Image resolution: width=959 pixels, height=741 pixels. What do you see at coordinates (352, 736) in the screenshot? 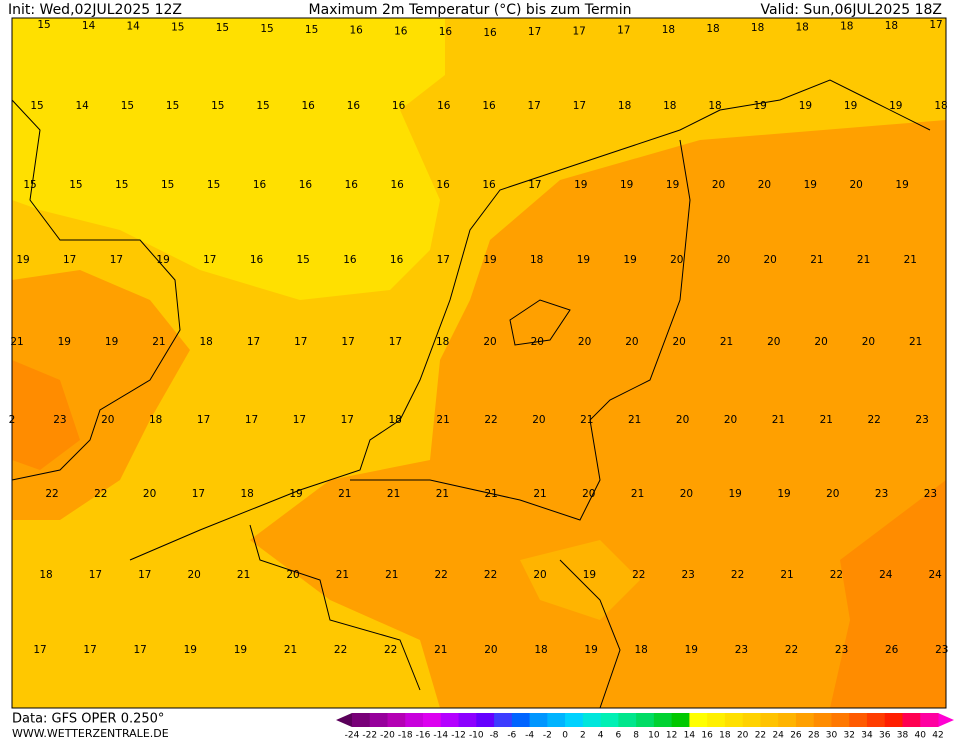
I see `colorbar-label: -24` at bounding box center [352, 736].